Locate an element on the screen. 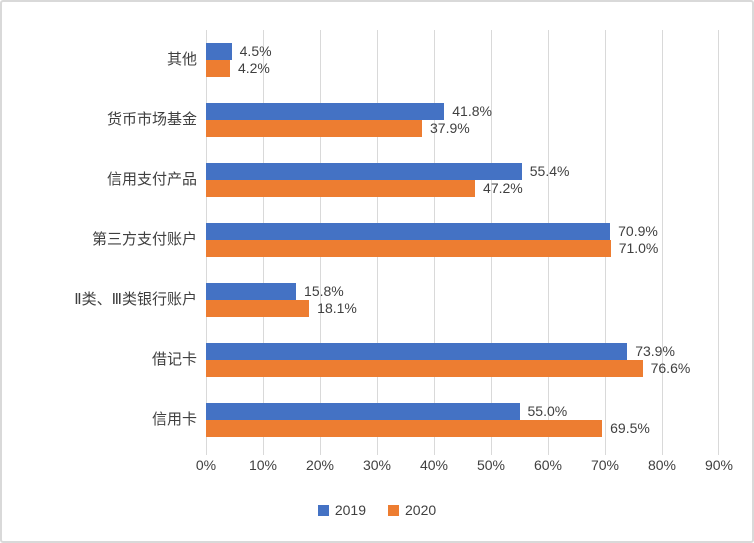  x-tick-label: 60% is located at coordinates (548, 465).